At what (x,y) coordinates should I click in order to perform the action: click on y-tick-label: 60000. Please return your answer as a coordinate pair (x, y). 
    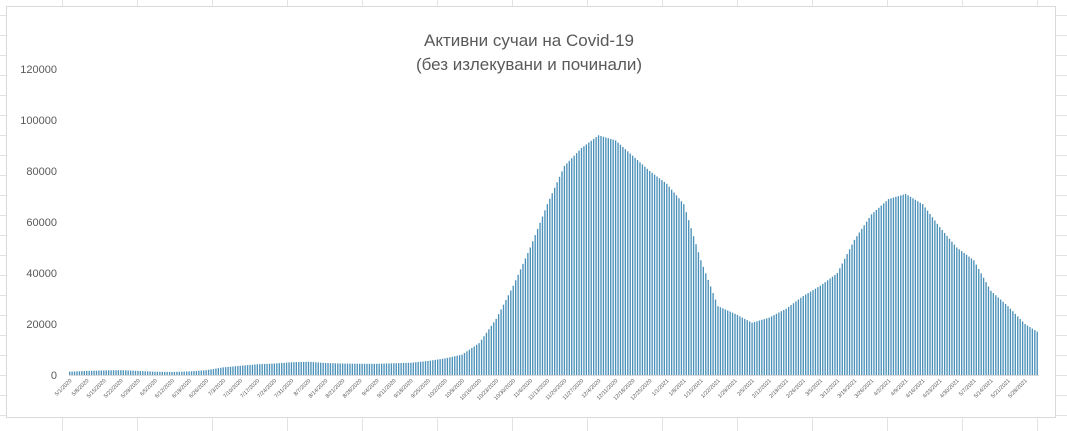
    Looking at the image, I should click on (41, 223).